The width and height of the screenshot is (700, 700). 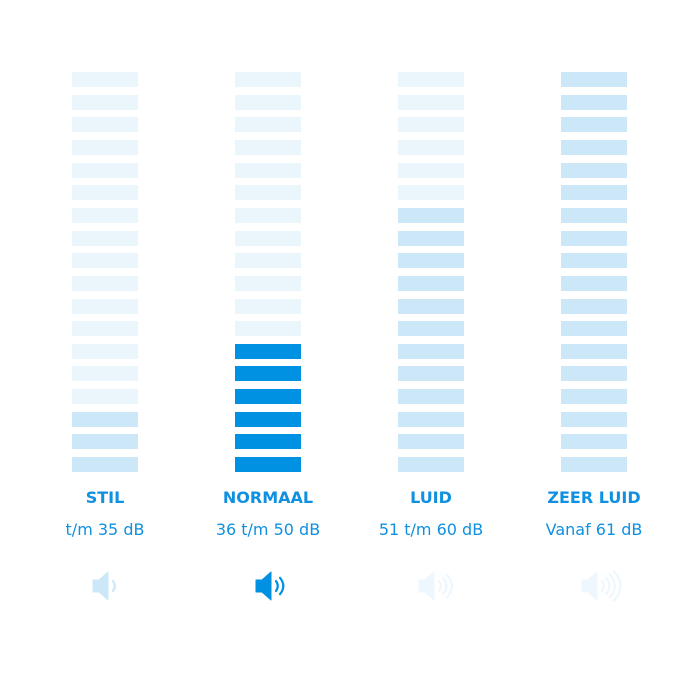 I want to click on level-label: STIL, so click(x=105, y=497).